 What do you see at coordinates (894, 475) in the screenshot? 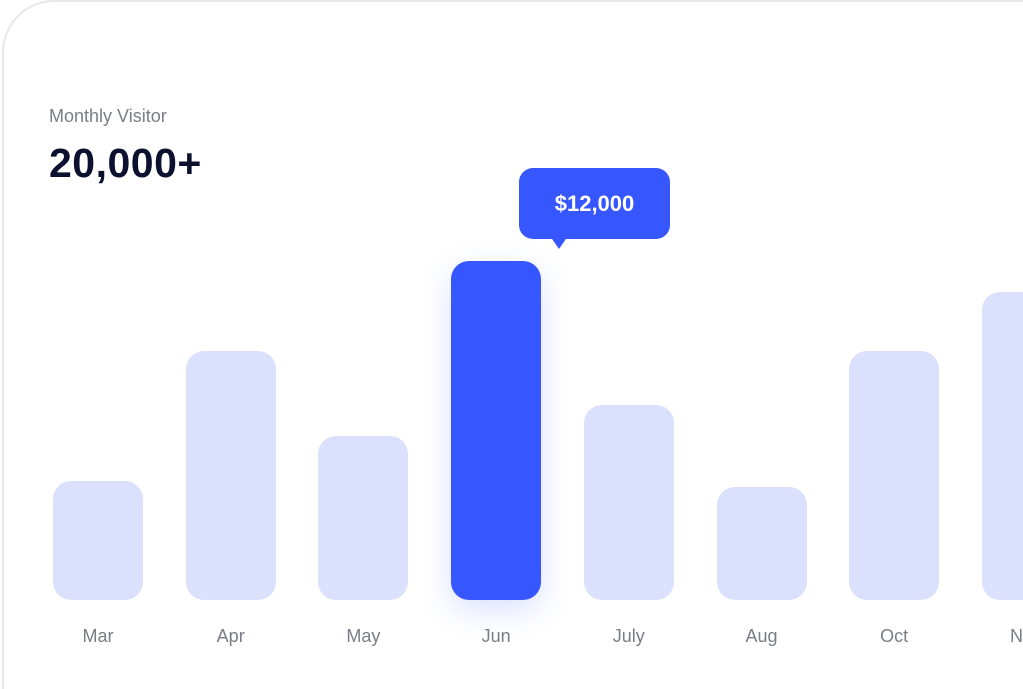
I see `bar-oct` at bounding box center [894, 475].